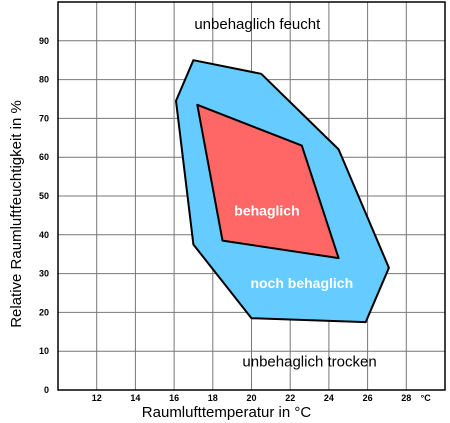 The width and height of the screenshot is (450, 423). Describe the element at coordinates (16, 214) in the screenshot. I see `y-axis-title: Relative Raumluftfeuchtigkeit in %` at that location.